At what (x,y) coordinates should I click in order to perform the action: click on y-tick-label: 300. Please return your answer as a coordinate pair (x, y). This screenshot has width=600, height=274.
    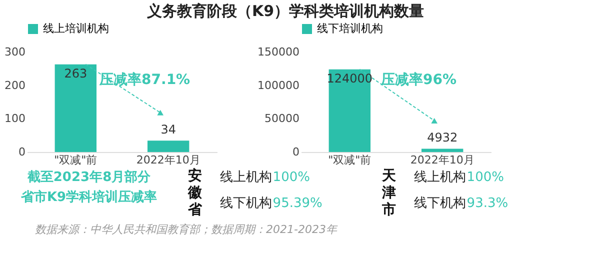
    Looking at the image, I should click on (15, 52).